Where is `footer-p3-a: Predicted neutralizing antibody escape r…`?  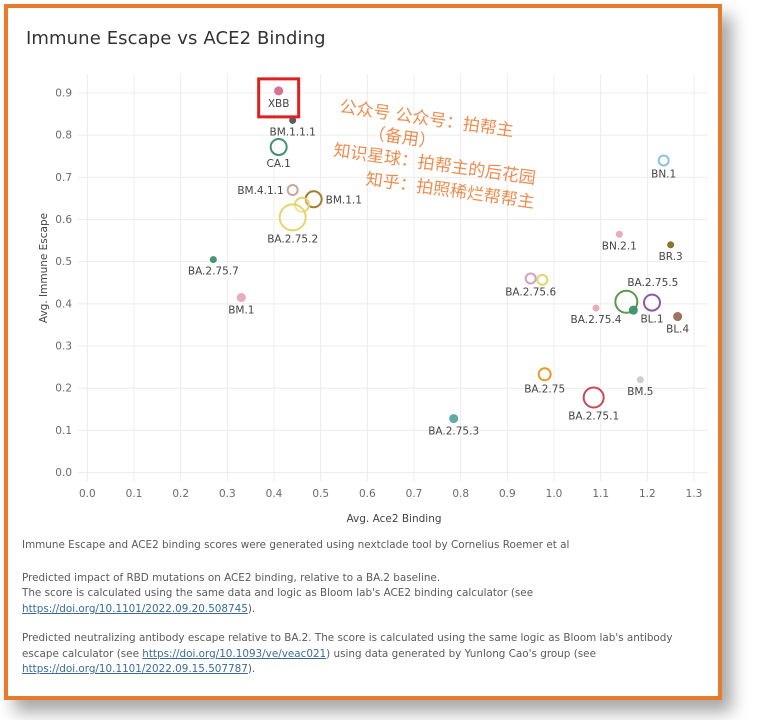 footer-p3-a: Predicted neutralizing antibody escape r… is located at coordinates (347, 646).